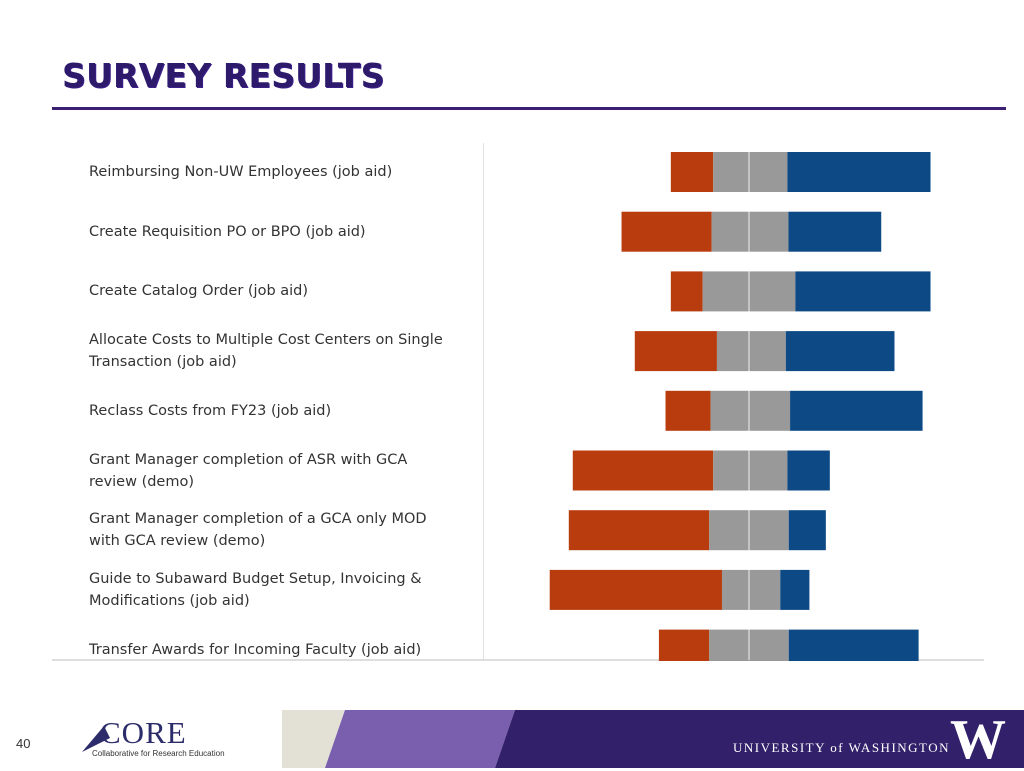  I want to click on footer-stripe-lavender, so click(420, 739).